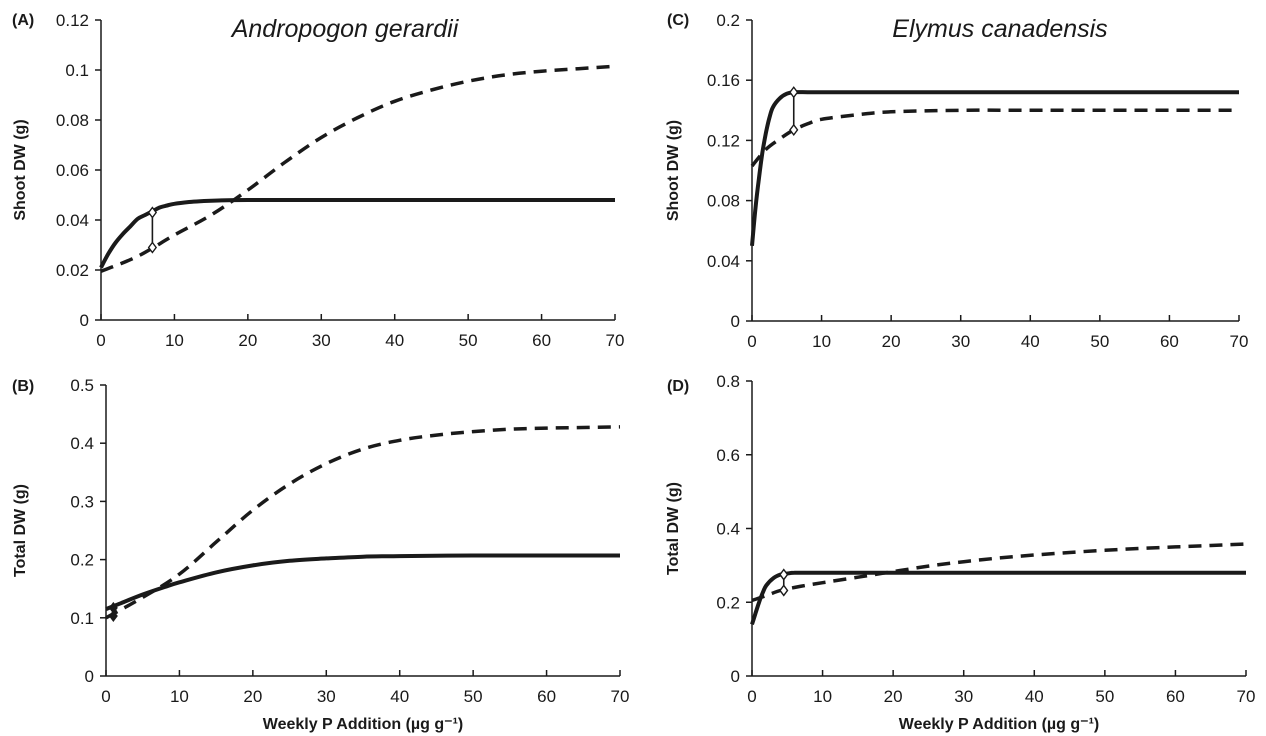 Image resolution: width=1266 pixels, height=736 pixels. What do you see at coordinates (23, 386) in the screenshot?
I see `panel-label: (B)` at bounding box center [23, 386].